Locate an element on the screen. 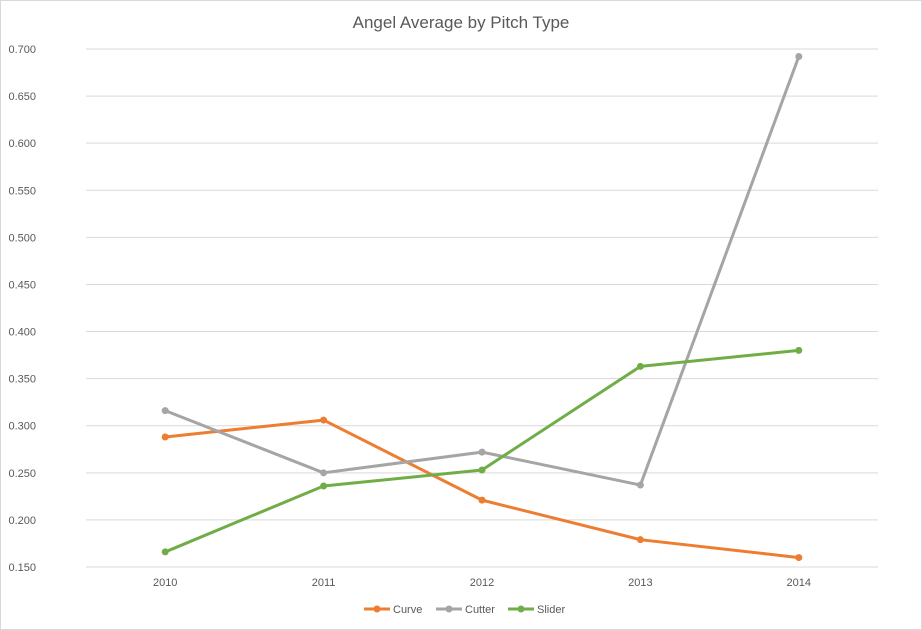 The image size is (922, 630). y-tick-label: 0.150 is located at coordinates (22, 568).